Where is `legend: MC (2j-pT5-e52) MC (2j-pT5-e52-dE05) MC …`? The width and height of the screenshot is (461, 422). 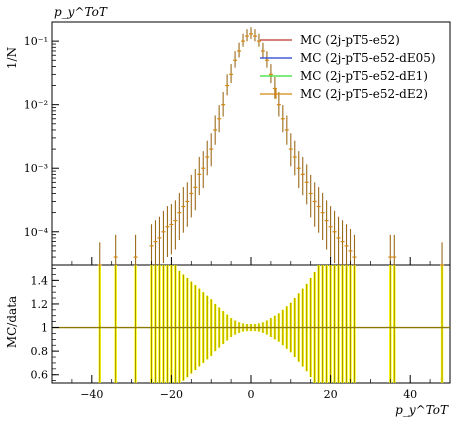
legend: MC (2j-pT5-e52) MC (2j-pT5-e52-dE05) MC … is located at coordinates (348, 67).